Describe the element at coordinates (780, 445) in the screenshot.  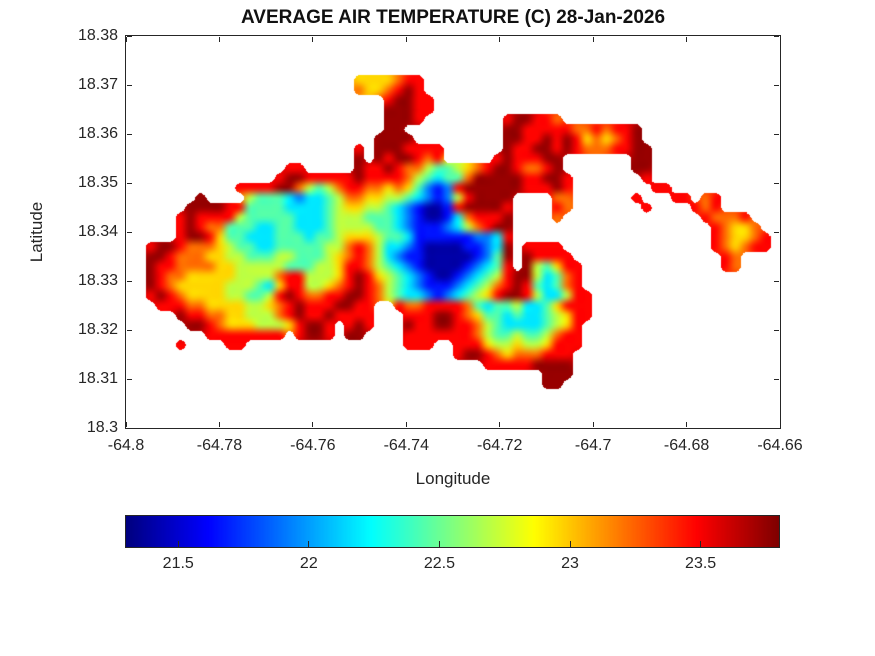
I see `x-tick-label: -64.66` at that location.